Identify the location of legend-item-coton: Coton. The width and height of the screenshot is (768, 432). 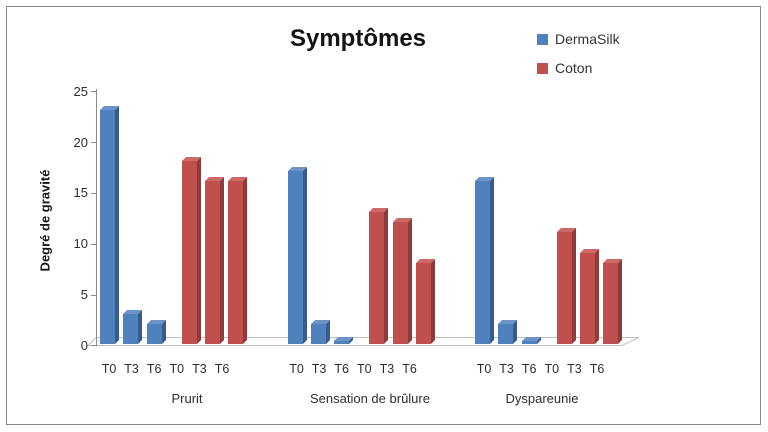
(578, 68).